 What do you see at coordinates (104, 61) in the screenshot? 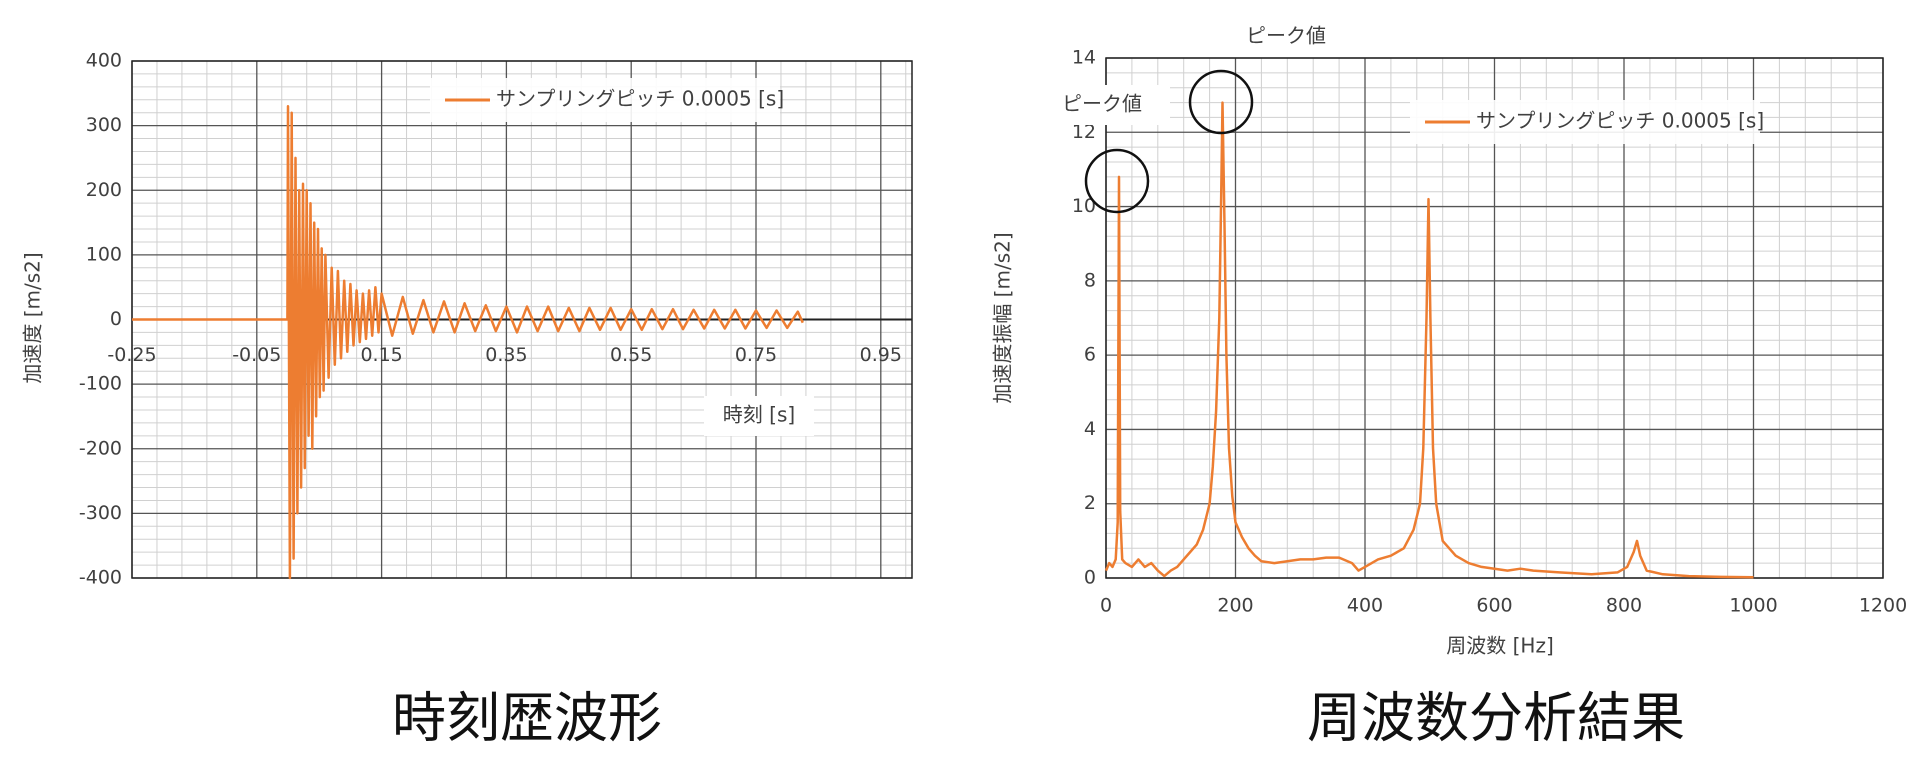
I see `y-tick-label: 400` at bounding box center [104, 61].